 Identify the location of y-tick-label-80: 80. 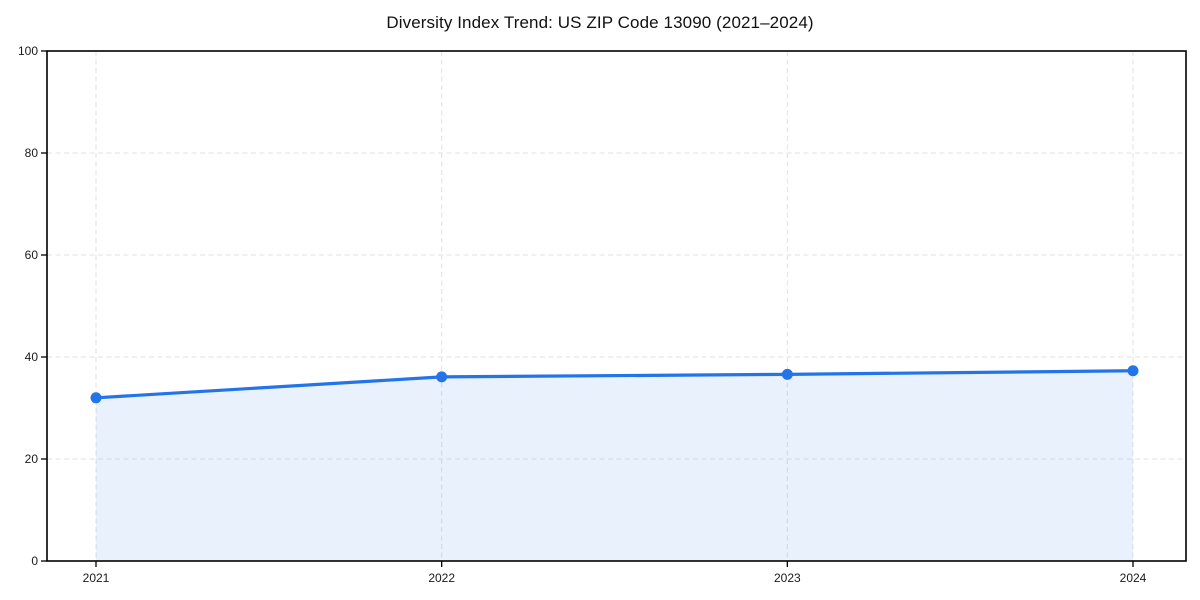
(32, 153).